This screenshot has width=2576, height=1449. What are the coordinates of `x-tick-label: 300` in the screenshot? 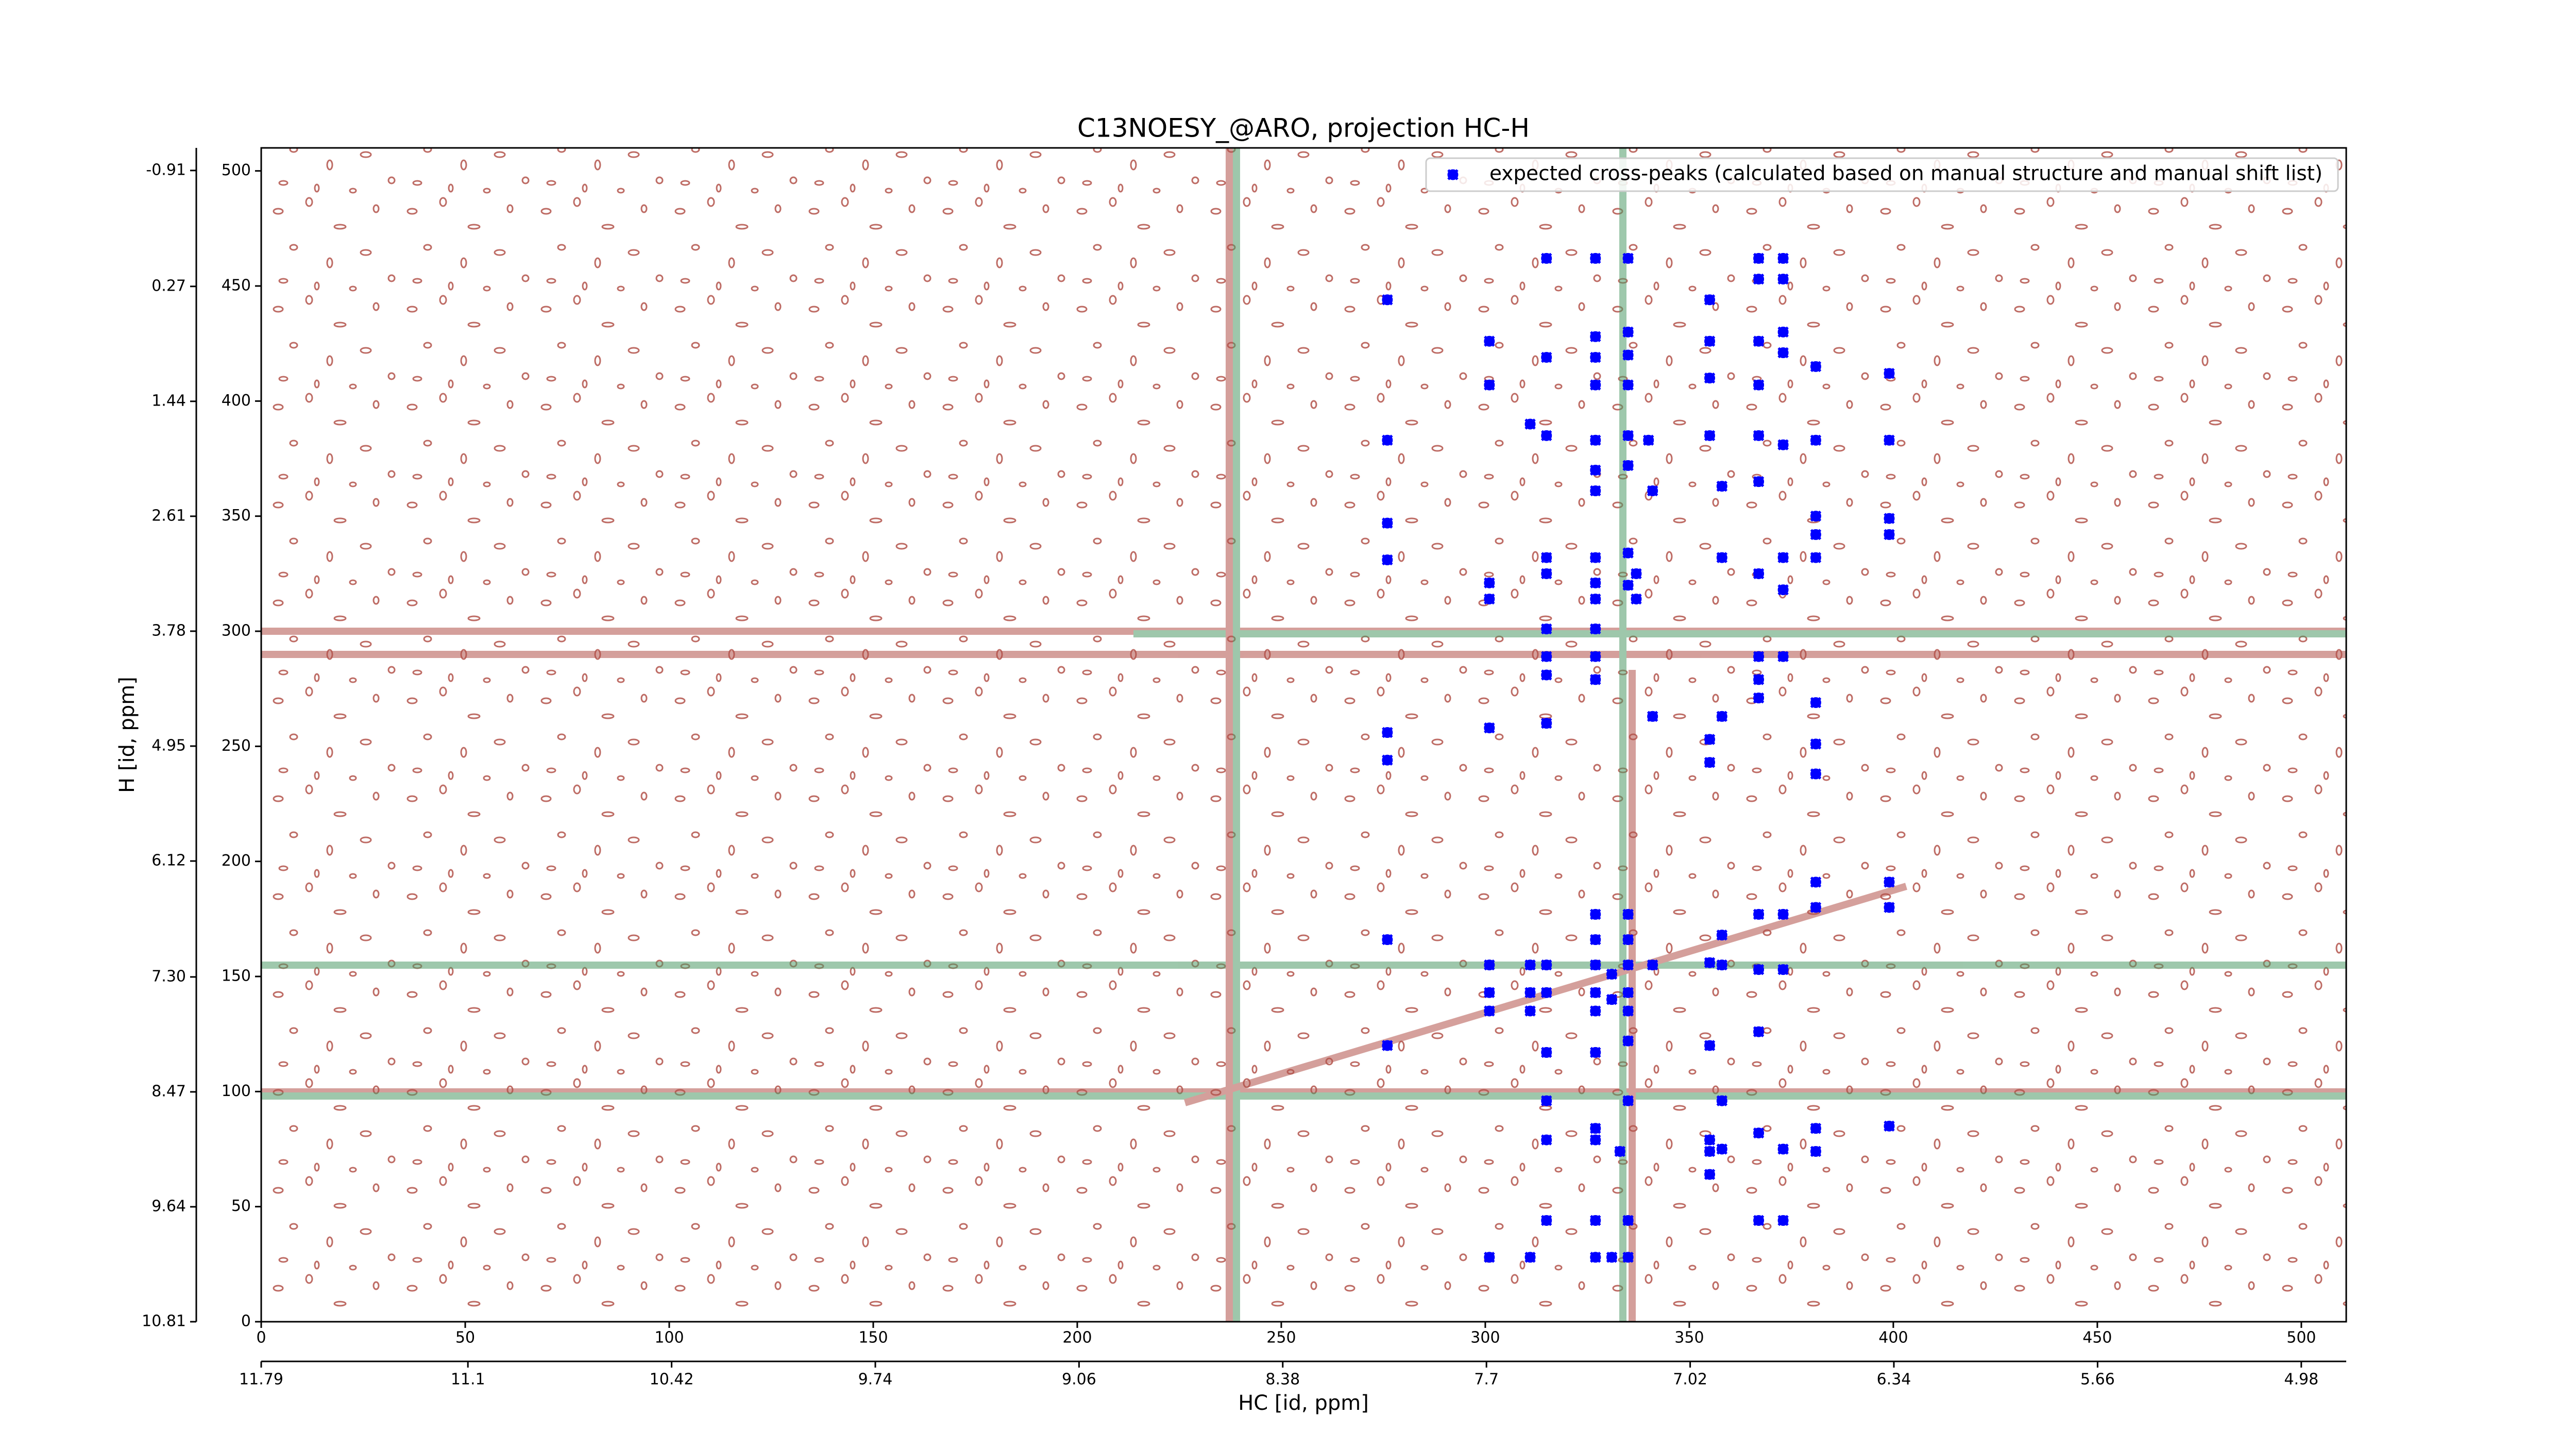 It's located at (1485, 1338).